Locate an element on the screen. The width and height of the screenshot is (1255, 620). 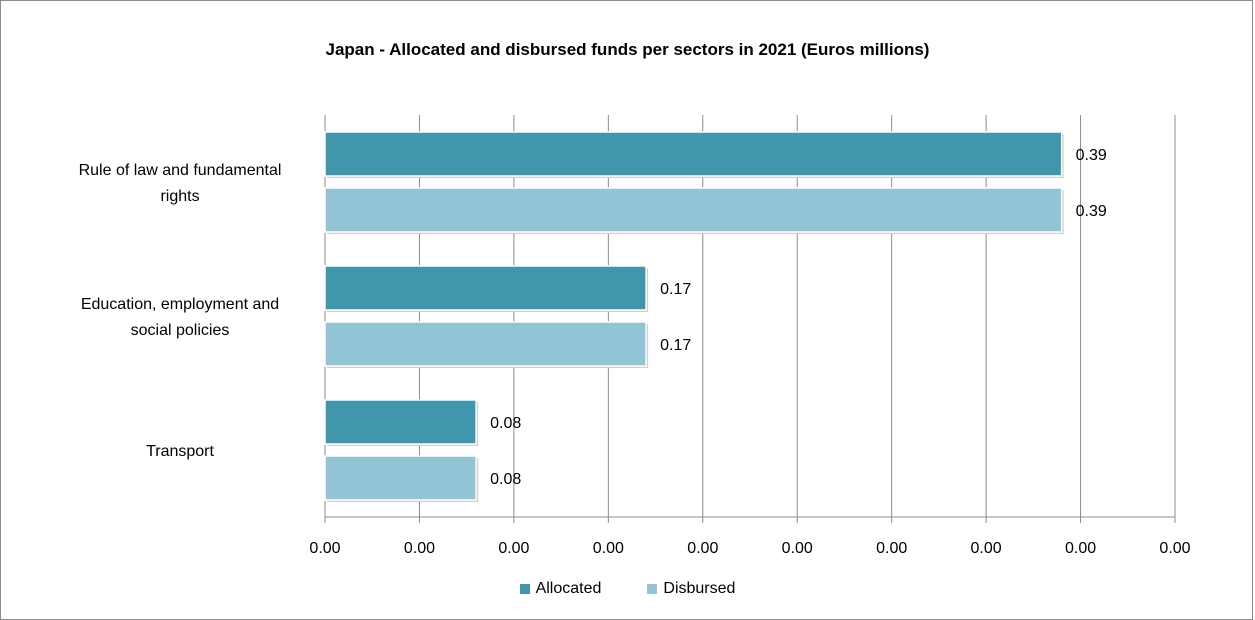
category-label: Rule of law and fundamental rights is located at coordinates (180, 183).